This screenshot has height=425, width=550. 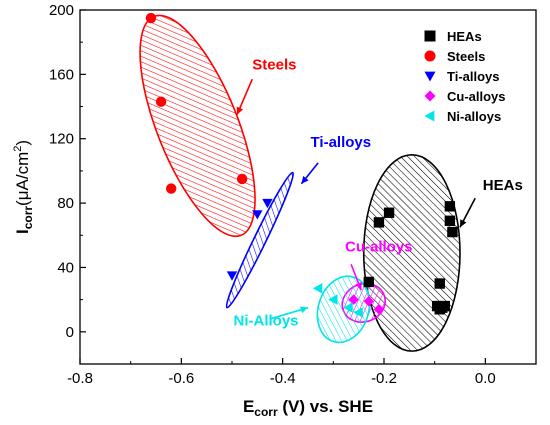 What do you see at coordinates (358, 286) in the screenshot?
I see `annotation-arrowhead-cu-alloys` at bounding box center [358, 286].